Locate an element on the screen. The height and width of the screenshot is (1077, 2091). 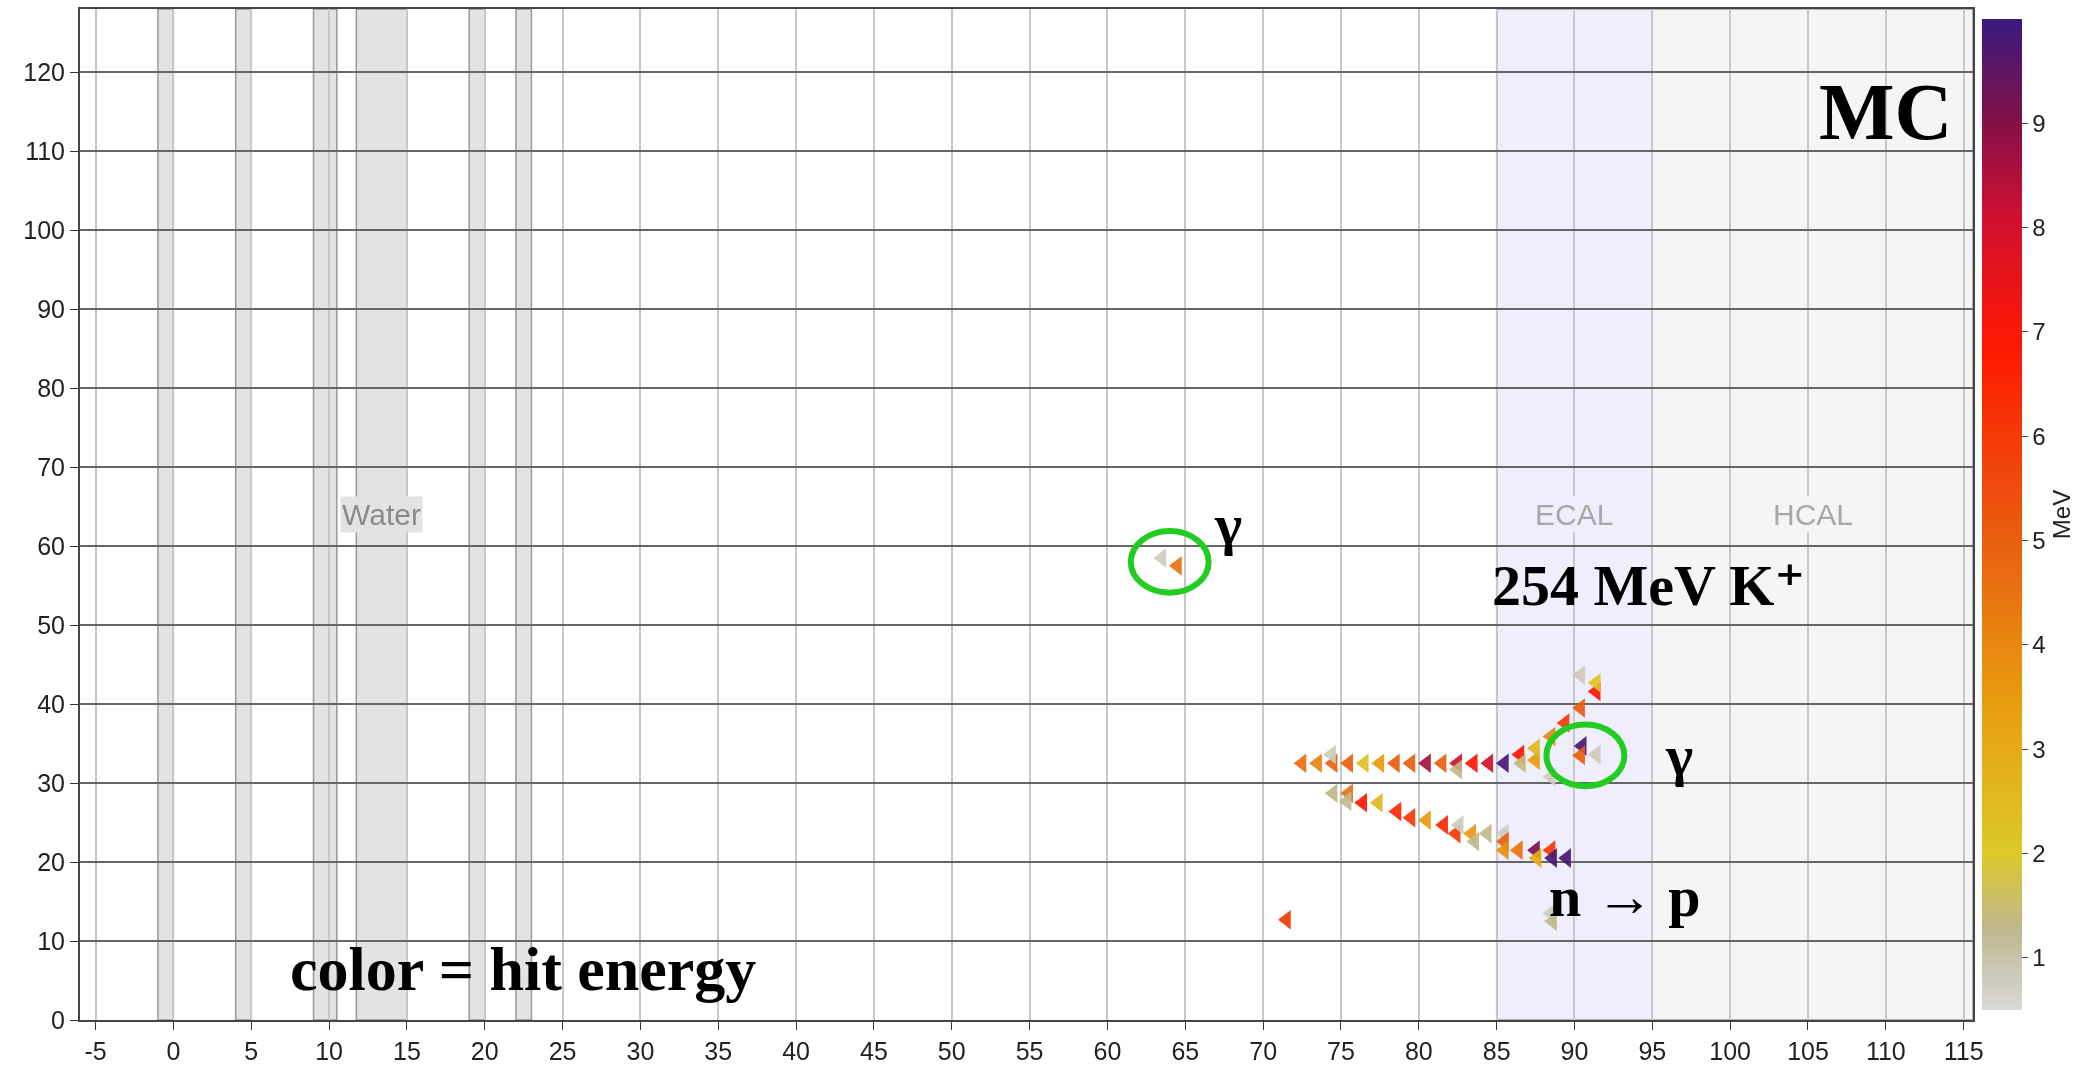
color-bar-title: MeV is located at coordinates (2061, 514).